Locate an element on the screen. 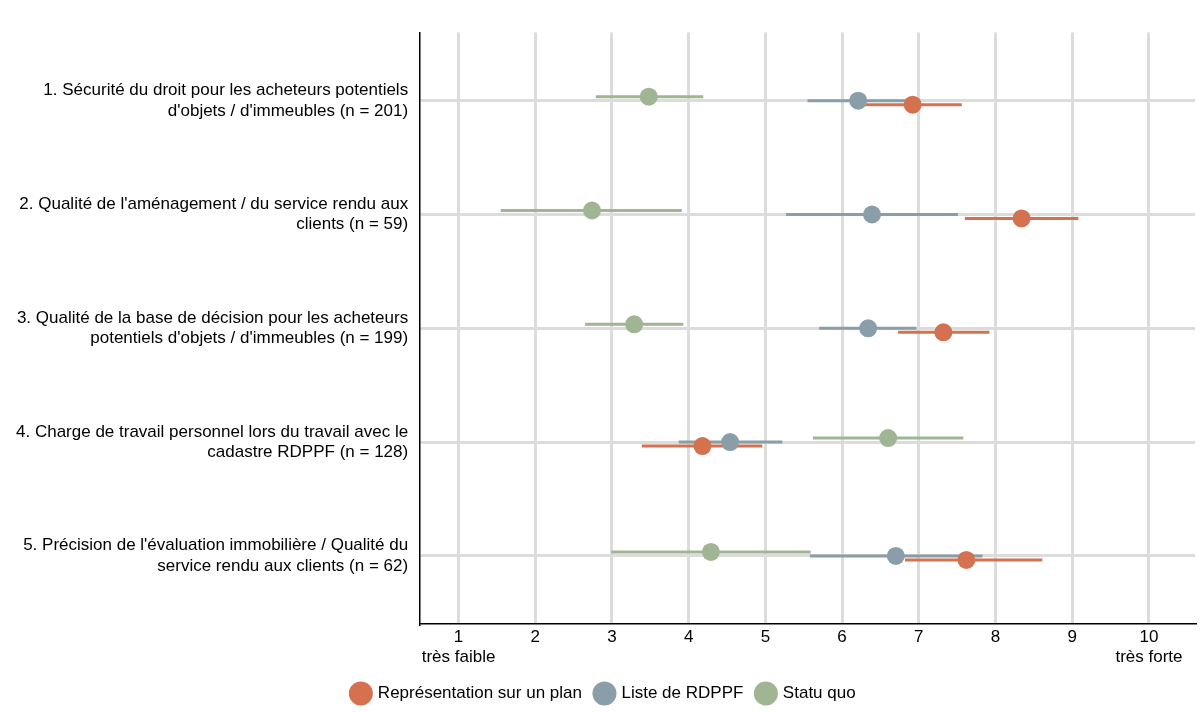 The width and height of the screenshot is (1204, 712). x-tick-label: 8 is located at coordinates (995, 637).